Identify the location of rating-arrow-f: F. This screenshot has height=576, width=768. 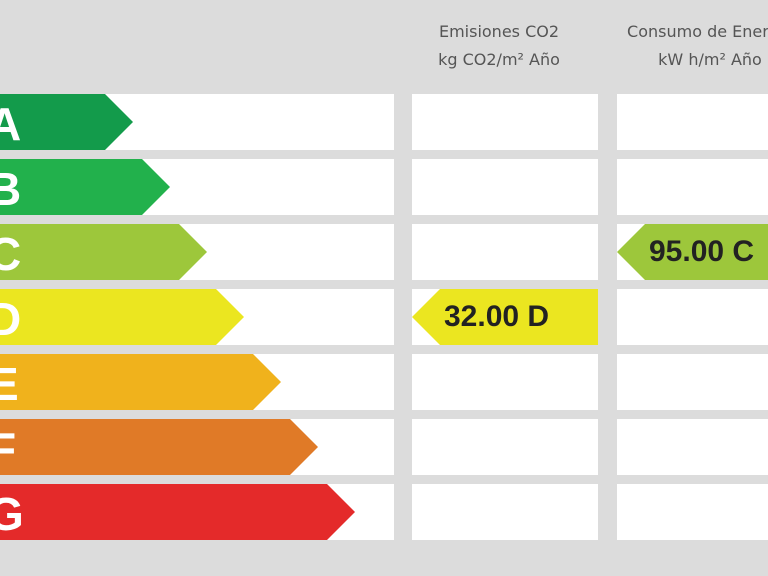
(159, 447).